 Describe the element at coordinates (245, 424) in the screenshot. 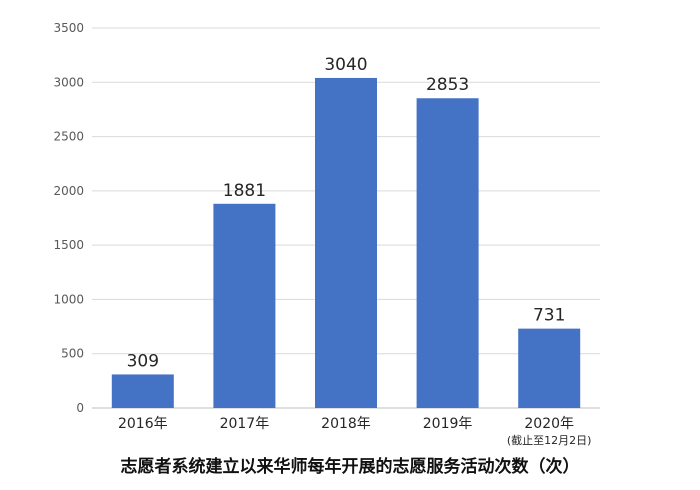

I see `x-tick-label: 2017年` at that location.